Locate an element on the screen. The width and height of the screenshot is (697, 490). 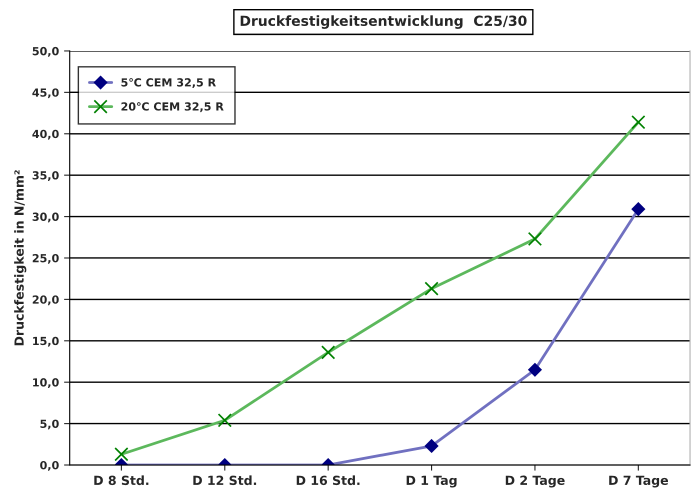
x-tick-label: D 12 Std. is located at coordinates (224, 480).